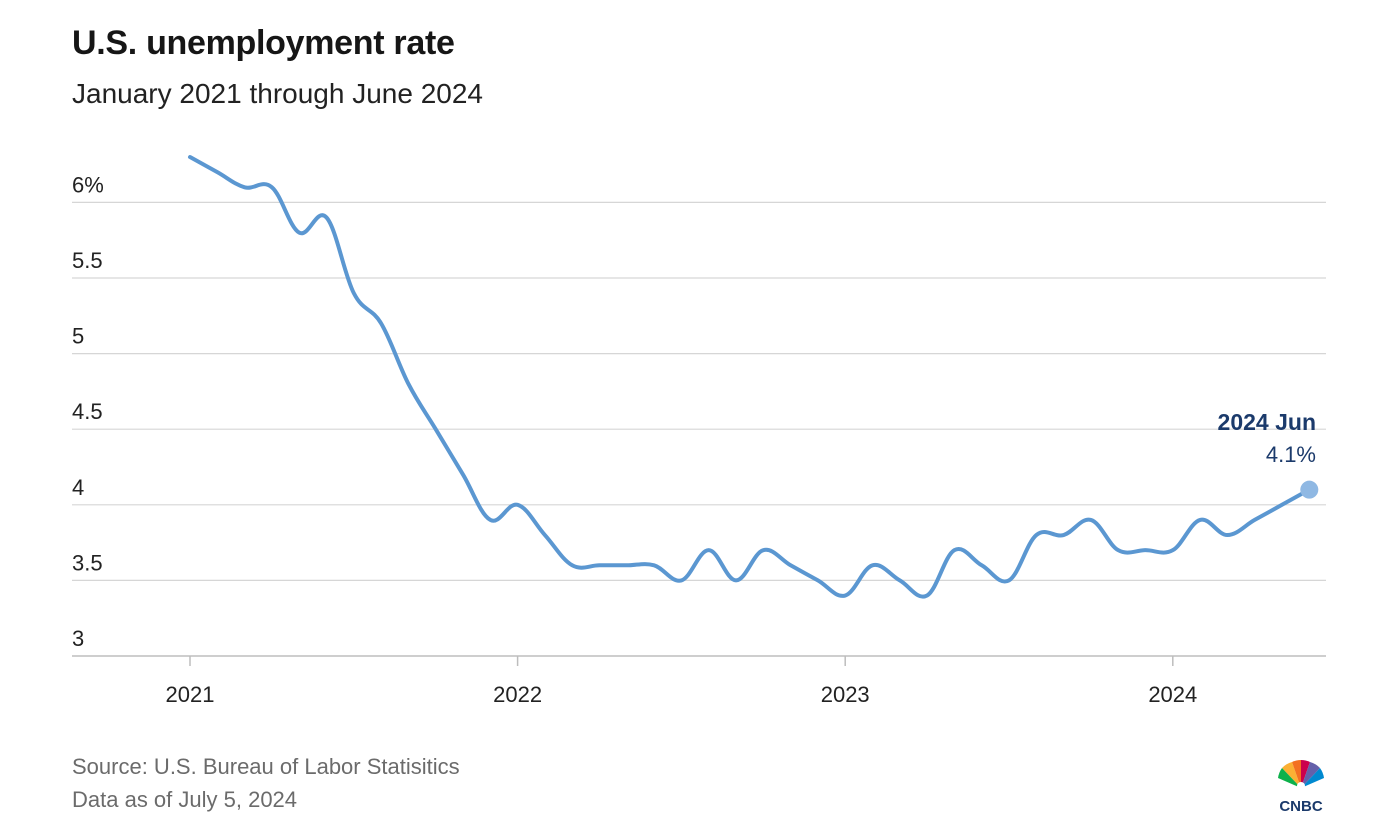 The width and height of the screenshot is (1382, 834). Describe the element at coordinates (277, 93) in the screenshot. I see `chart-subtitle: January 2021 through June 2024` at that location.